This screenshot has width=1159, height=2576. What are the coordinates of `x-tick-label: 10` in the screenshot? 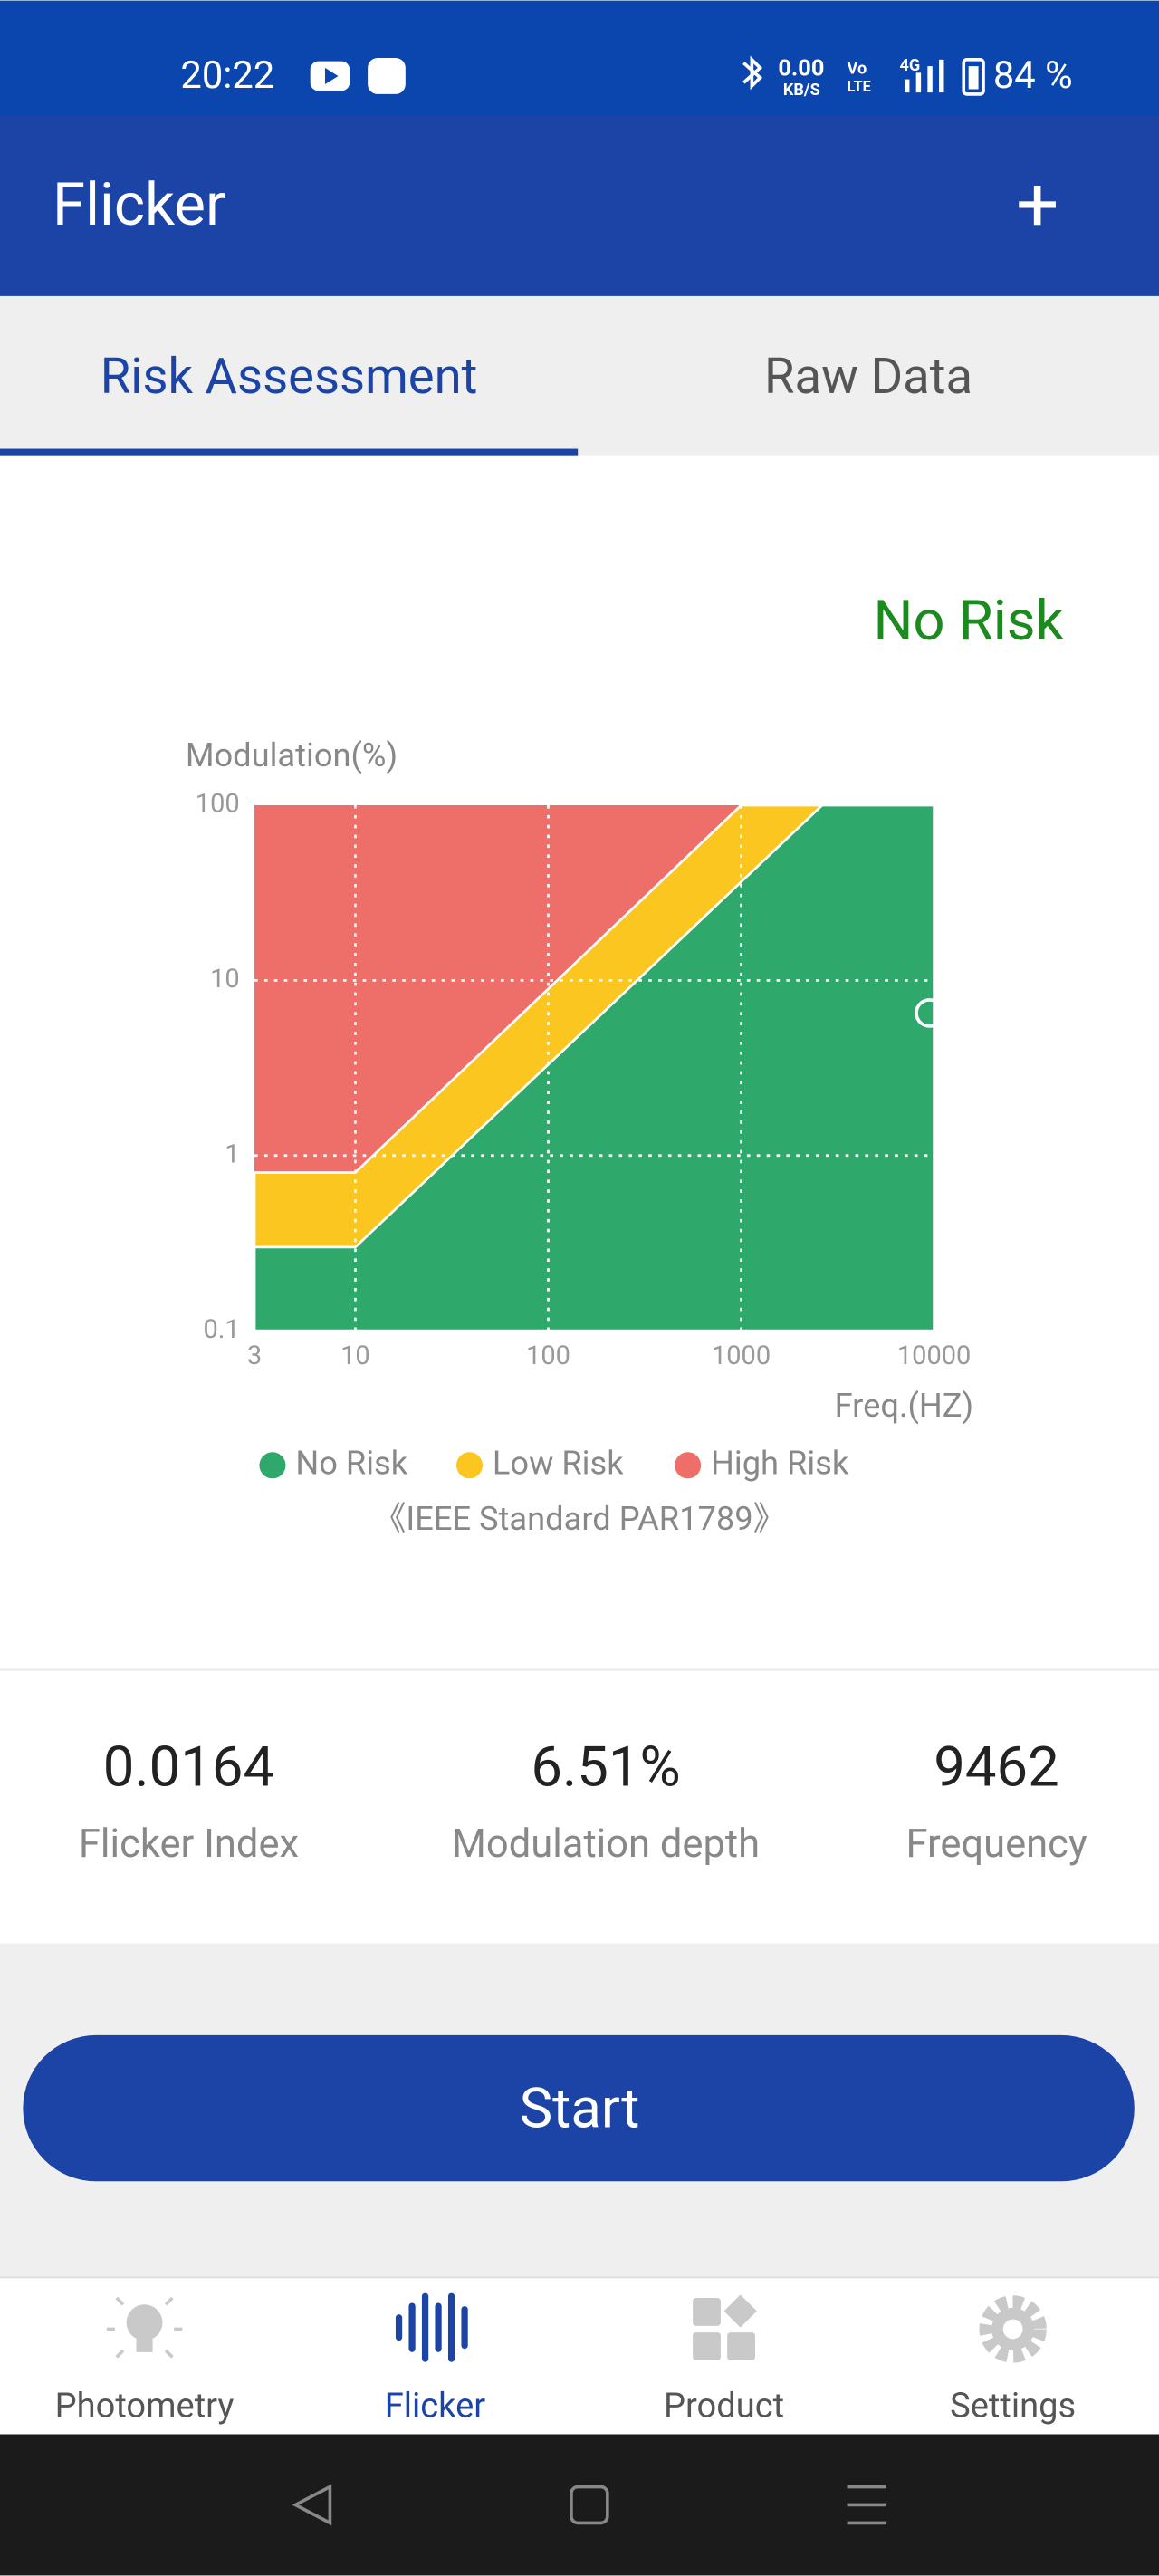 It's located at (355, 1356).